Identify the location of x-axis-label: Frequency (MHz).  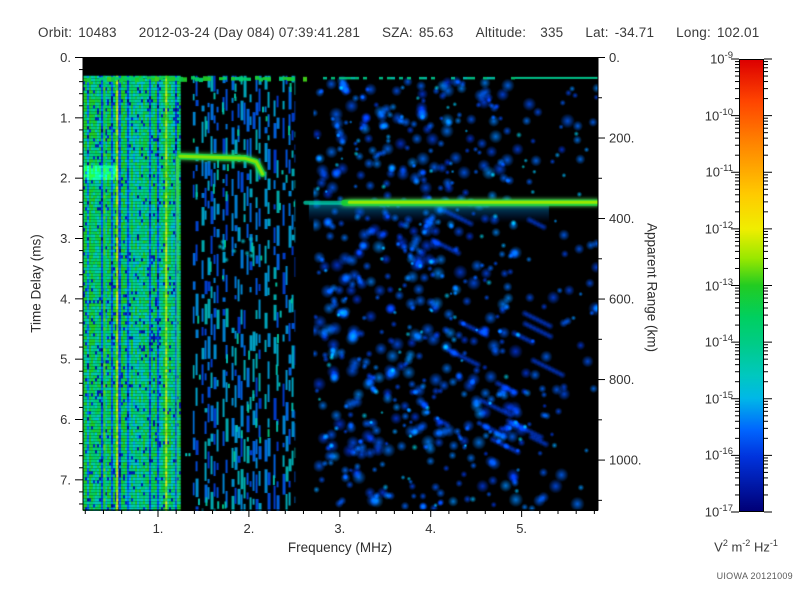
(340, 547).